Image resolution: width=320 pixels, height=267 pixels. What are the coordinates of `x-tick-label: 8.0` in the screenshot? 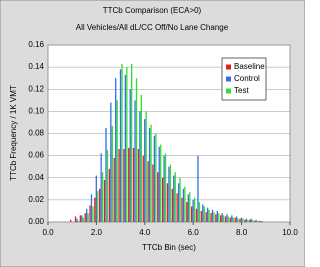 It's located at (242, 232).